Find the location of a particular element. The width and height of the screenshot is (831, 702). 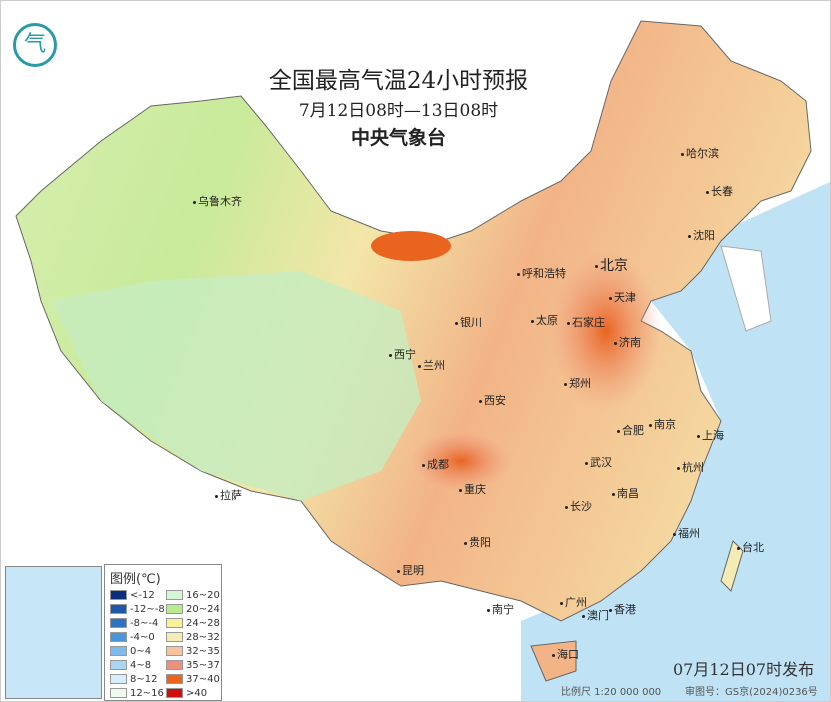

legend-item: 4~8 is located at coordinates (138, 665).